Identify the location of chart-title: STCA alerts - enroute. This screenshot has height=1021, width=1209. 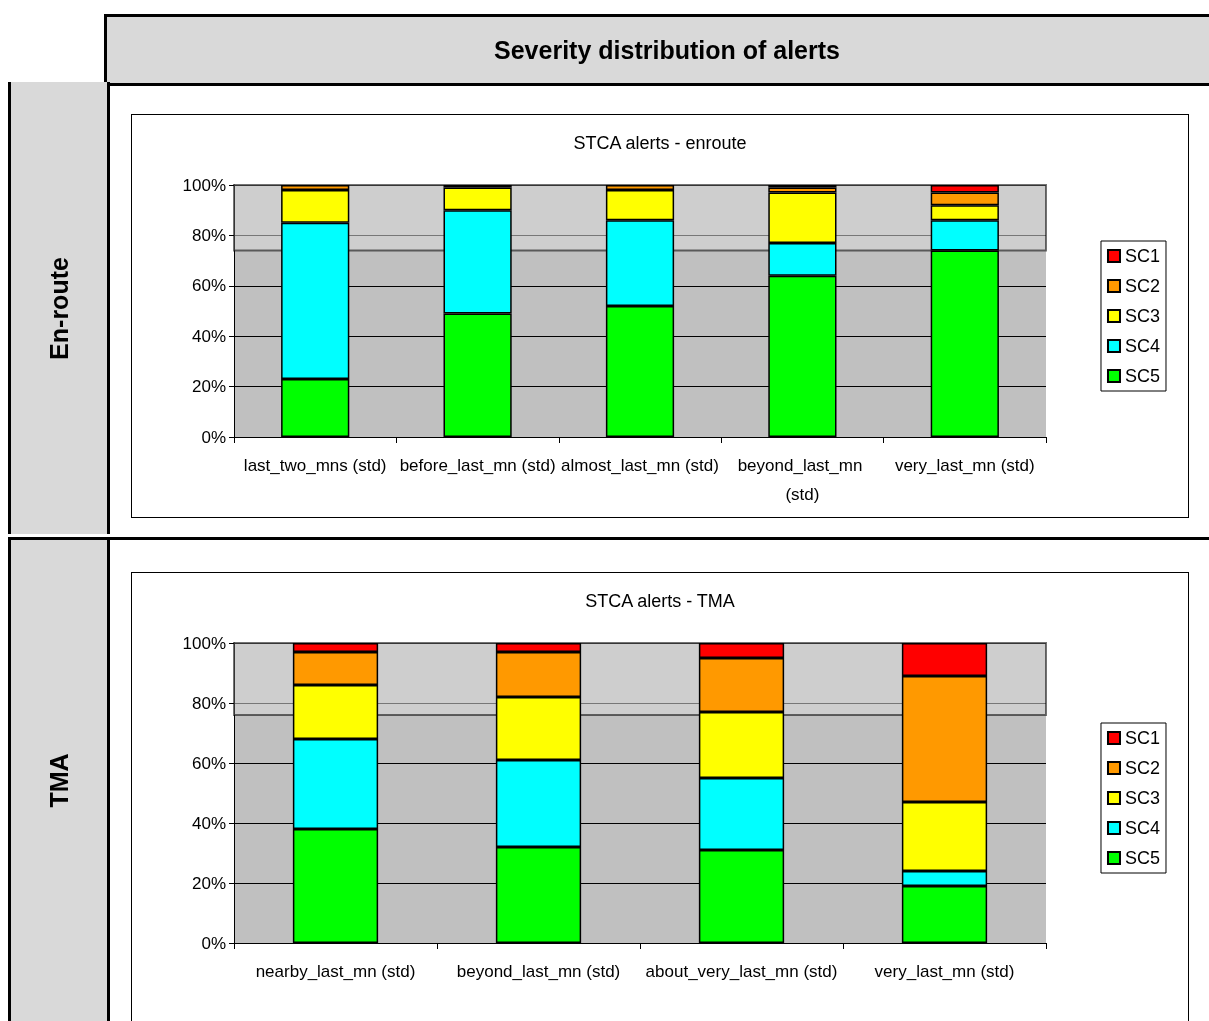
(660, 143).